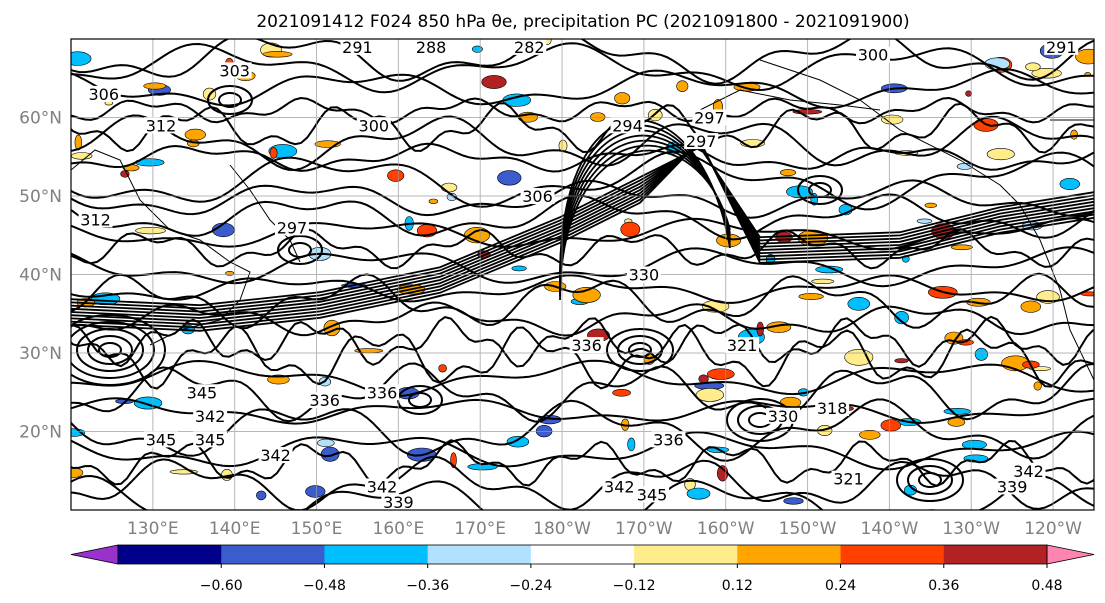 This screenshot has height=603, width=1105. I want to click on contour-label: 336, so click(382, 392).